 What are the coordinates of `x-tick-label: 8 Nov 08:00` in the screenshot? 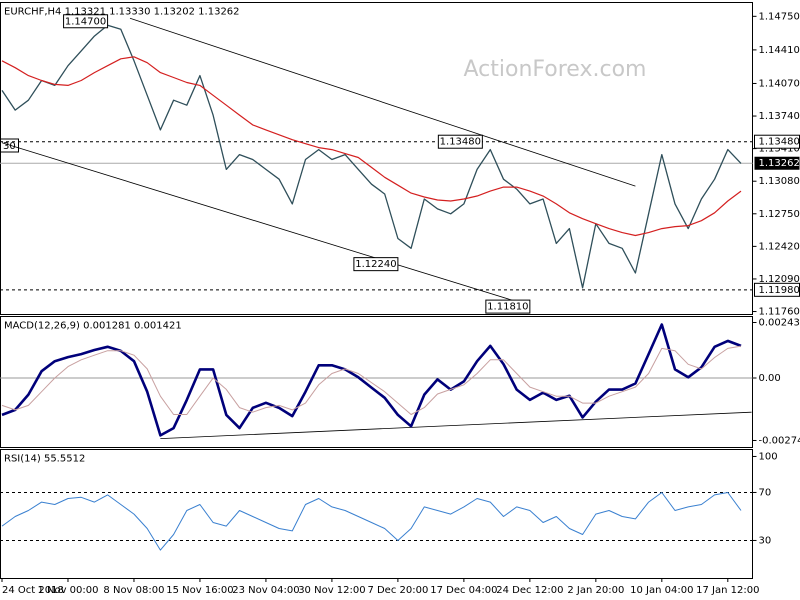 It's located at (133, 590).